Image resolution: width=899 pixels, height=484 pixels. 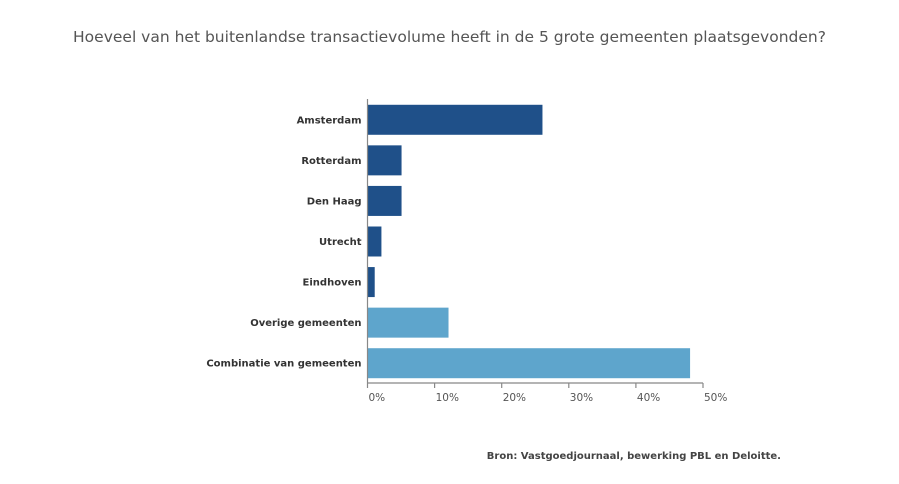 What do you see at coordinates (447, 398) in the screenshot?
I see `x-tick-label: 10%` at bounding box center [447, 398].